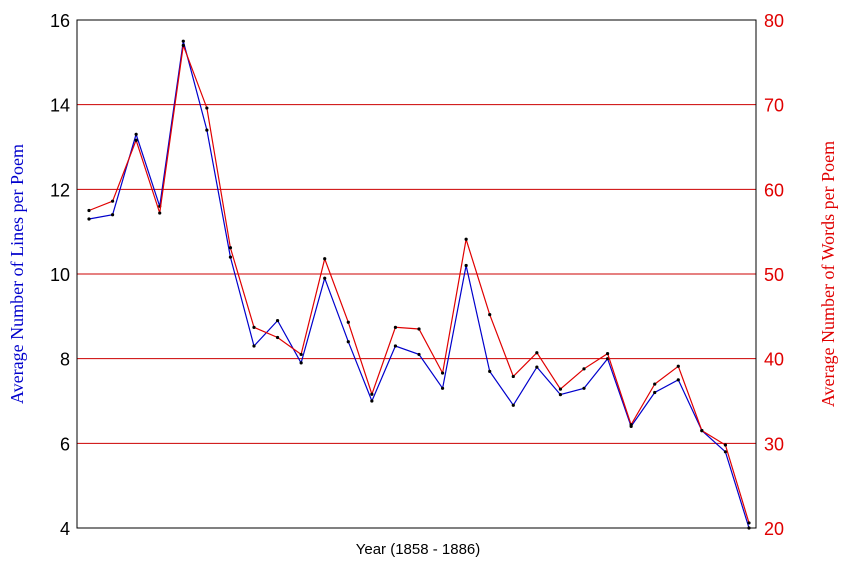 This screenshot has height=568, width=856. I want to click on left-tick-label: 10, so click(60, 275).